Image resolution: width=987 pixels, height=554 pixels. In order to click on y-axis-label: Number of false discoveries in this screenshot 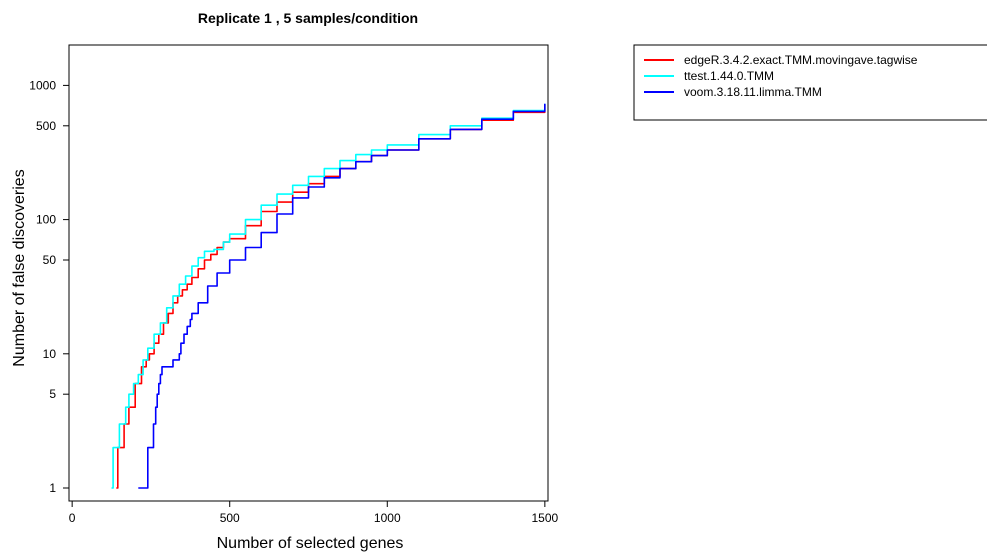, I will do `click(19, 267)`.